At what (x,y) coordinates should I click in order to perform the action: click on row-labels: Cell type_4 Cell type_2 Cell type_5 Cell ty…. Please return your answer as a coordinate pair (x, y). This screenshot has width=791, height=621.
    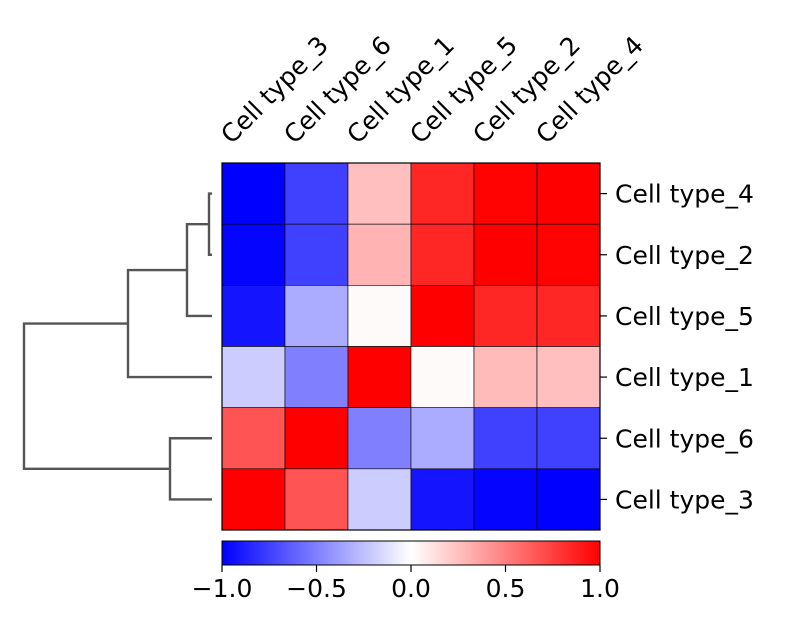
    Looking at the image, I should click on (684, 347).